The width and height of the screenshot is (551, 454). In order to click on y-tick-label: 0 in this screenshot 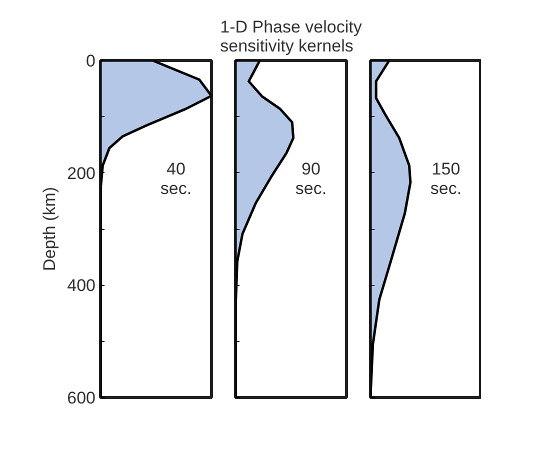, I will do `click(91, 61)`.